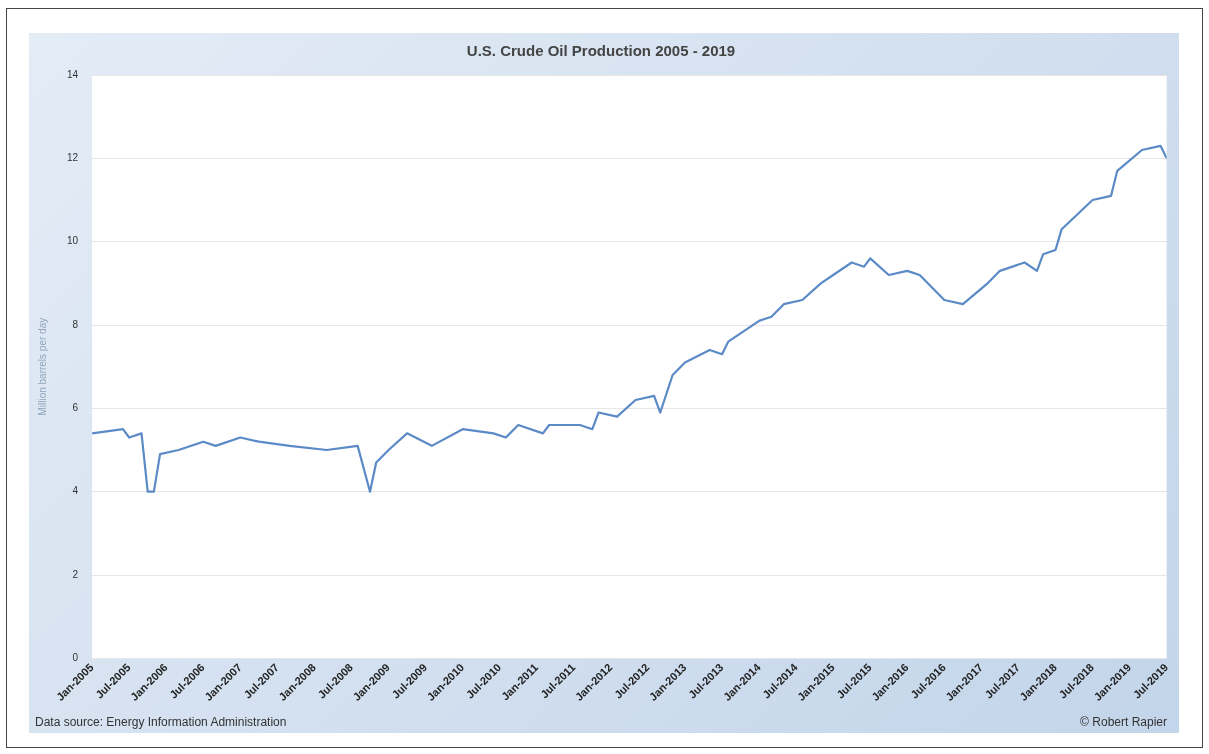 The width and height of the screenshot is (1209, 754). Describe the element at coordinates (73, 158) in the screenshot. I see `y-tick-label: 12` at that location.